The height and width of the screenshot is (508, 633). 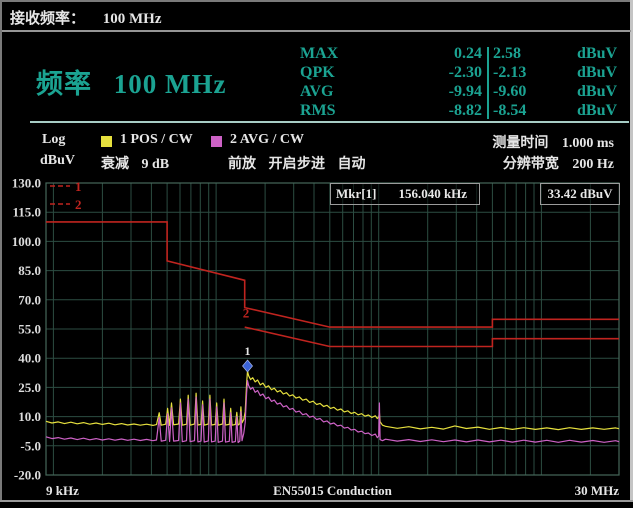 I want to click on detector-value2: -9.60, so click(x=510, y=91).